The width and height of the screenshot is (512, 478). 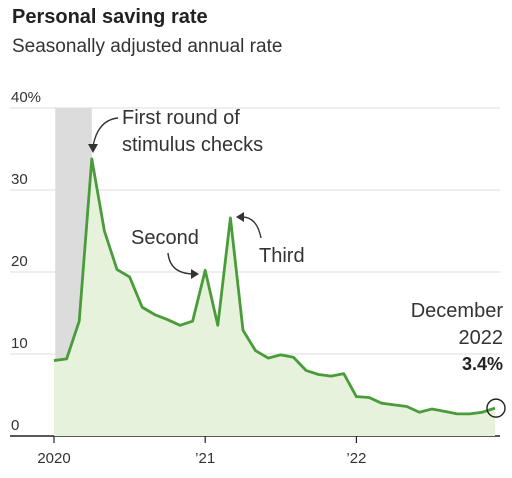 What do you see at coordinates (481, 338) in the screenshot?
I see `annotation-december-line2: 2022` at bounding box center [481, 338].